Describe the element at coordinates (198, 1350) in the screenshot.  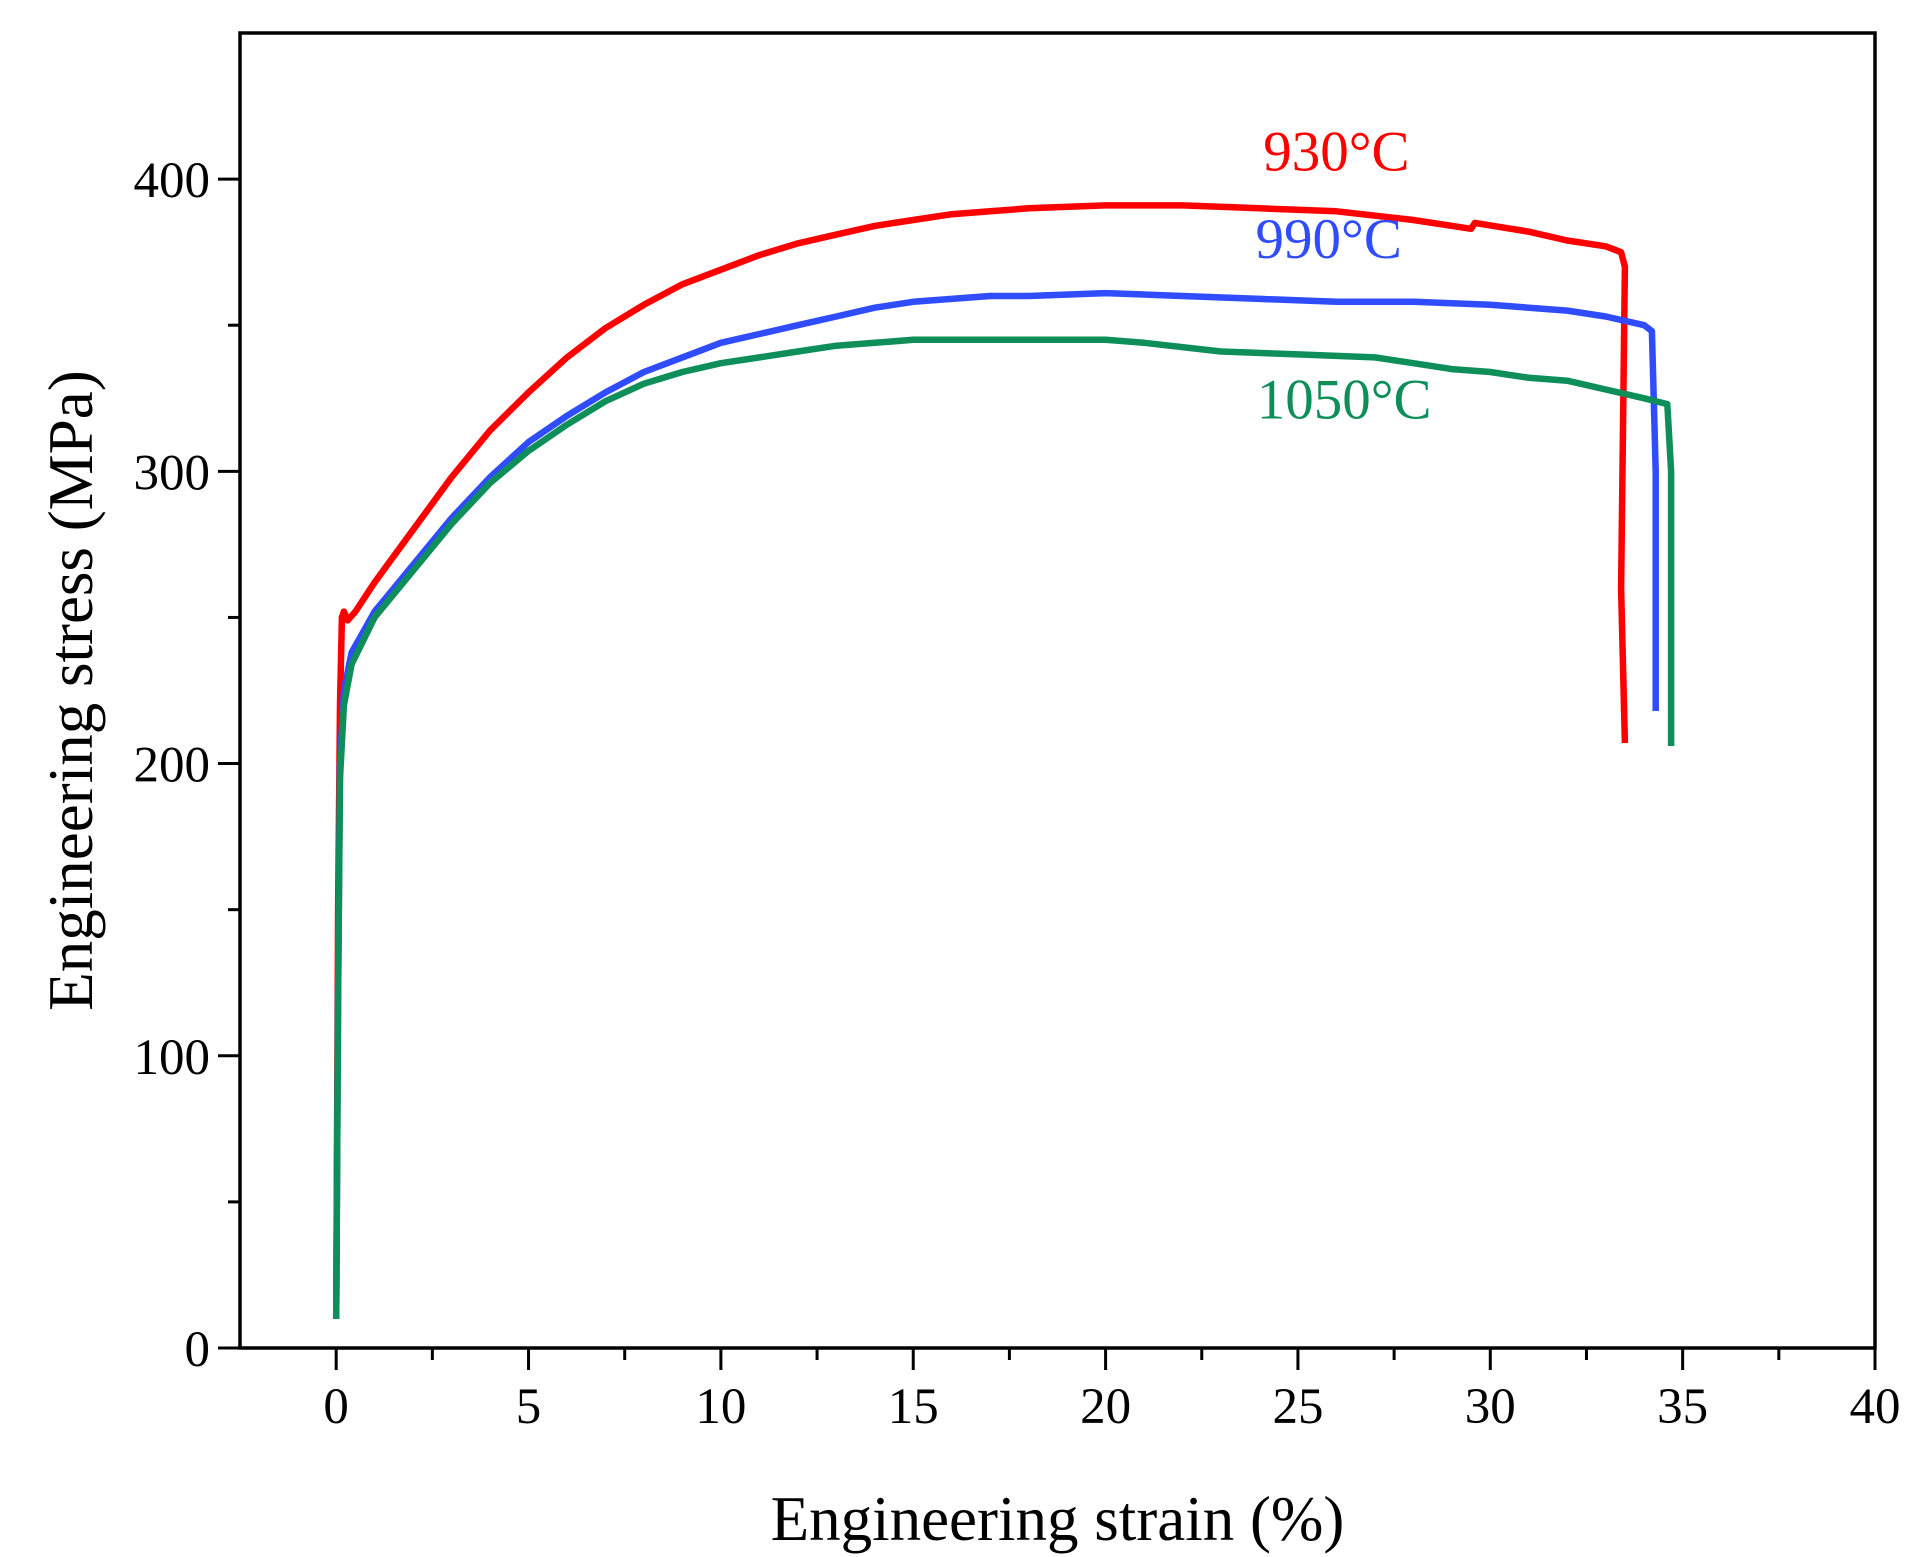
I see `y-tick-label: 0` at that location.